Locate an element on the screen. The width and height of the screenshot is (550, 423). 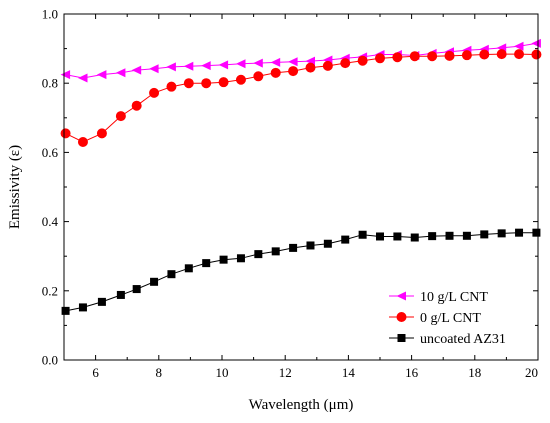
legend-label-0-g-l-cnt: 0 g/L CNT is located at coordinates (450, 318).